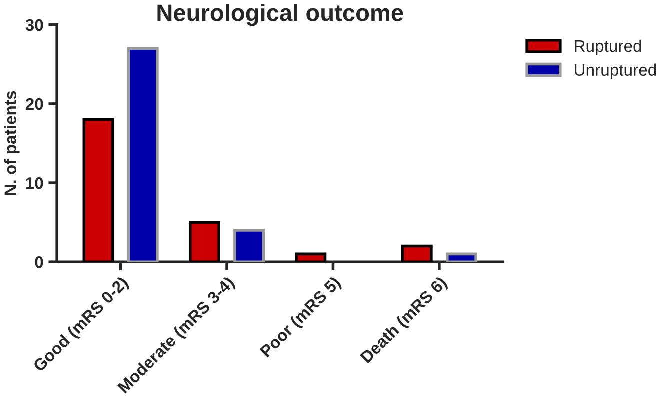 This screenshot has height=402, width=656. What do you see at coordinates (12, 143) in the screenshot?
I see `y-axis-title: N. of patients` at bounding box center [12, 143].